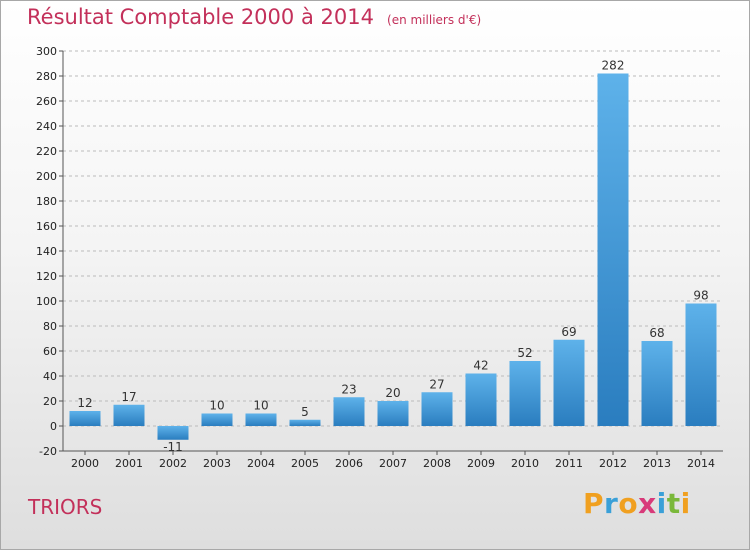 The height and width of the screenshot is (550, 750). Describe the element at coordinates (50, 326) in the screenshot. I see `y-tick-label: 80` at that location.